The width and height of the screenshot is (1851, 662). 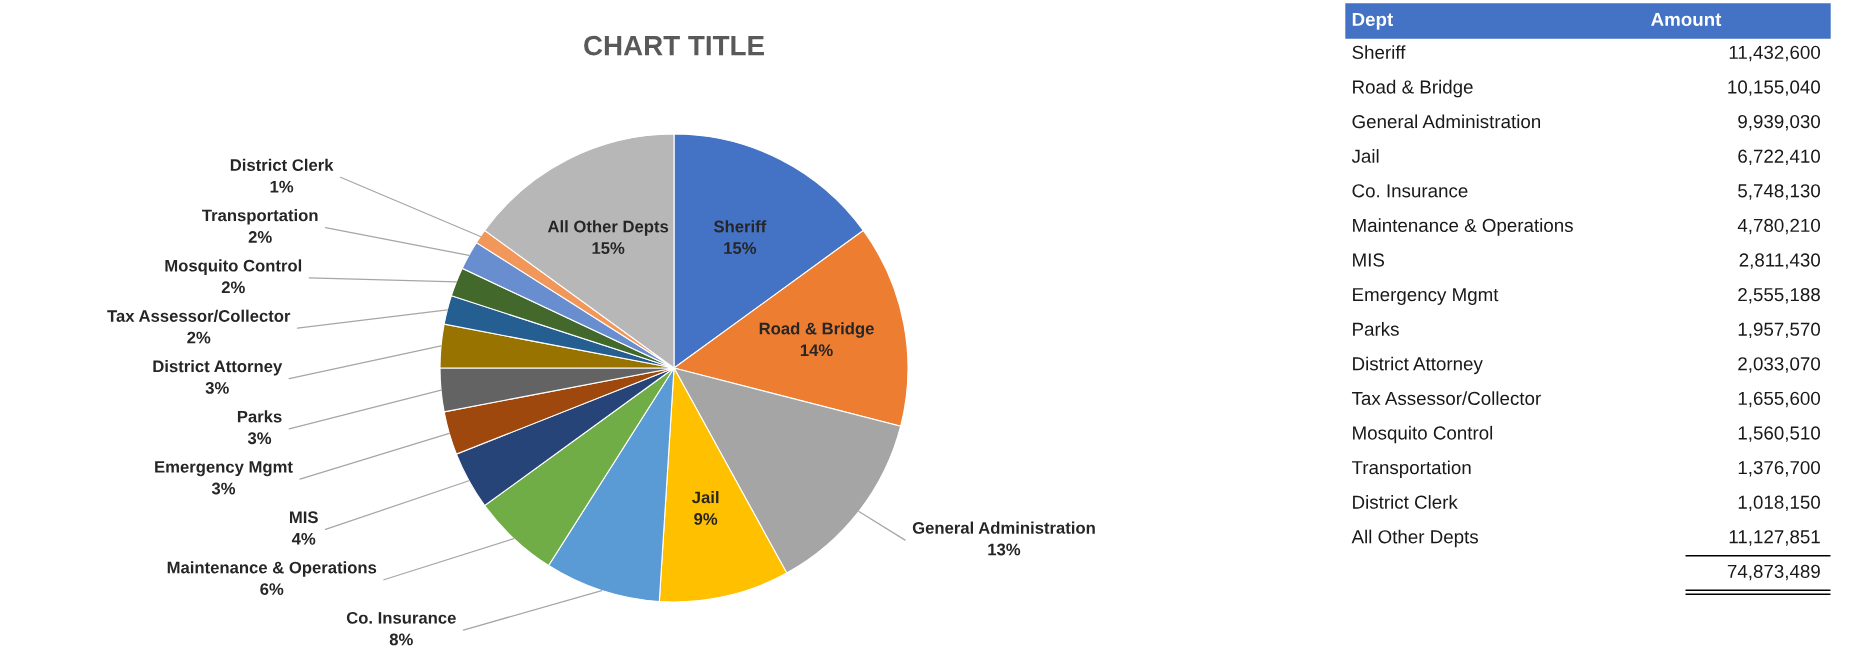 I want to click on data-label: 6,722,410, so click(x=1779, y=157).